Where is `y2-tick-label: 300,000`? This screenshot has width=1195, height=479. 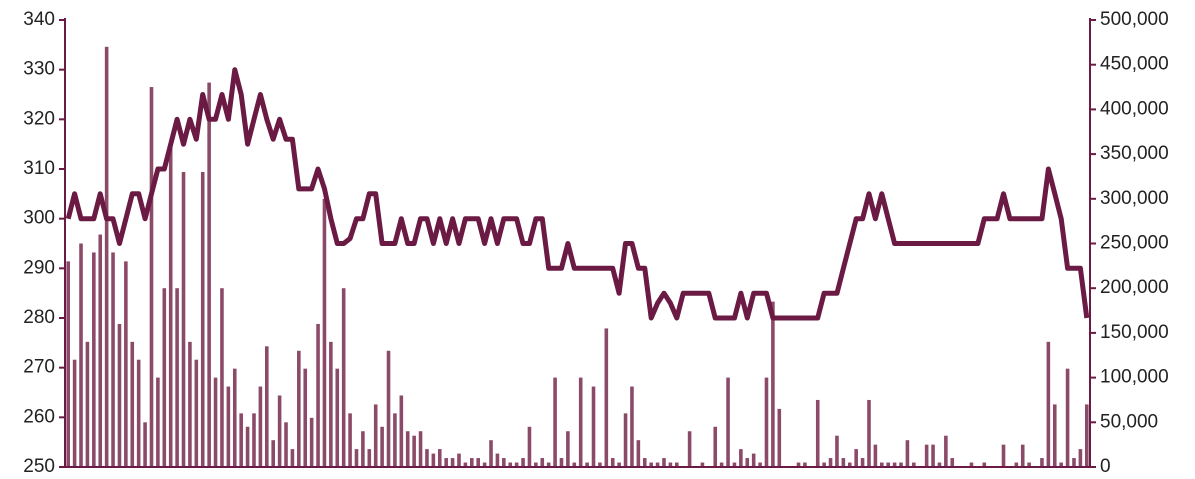
y2-tick-label: 300,000 is located at coordinates (1134, 198).